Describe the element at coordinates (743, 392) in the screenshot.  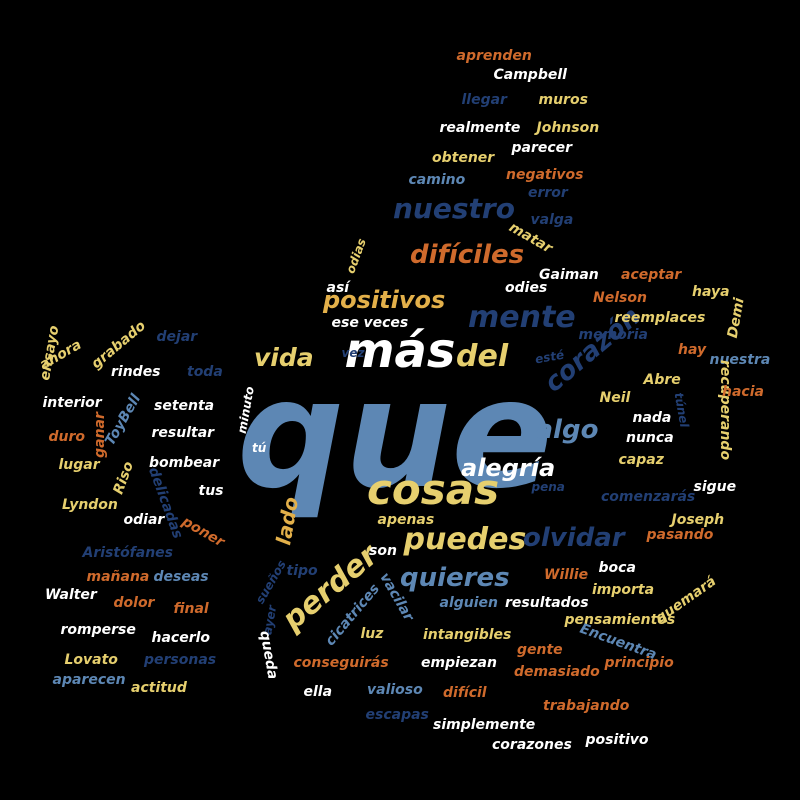
I see `word-cloud-word: hacia` at that location.